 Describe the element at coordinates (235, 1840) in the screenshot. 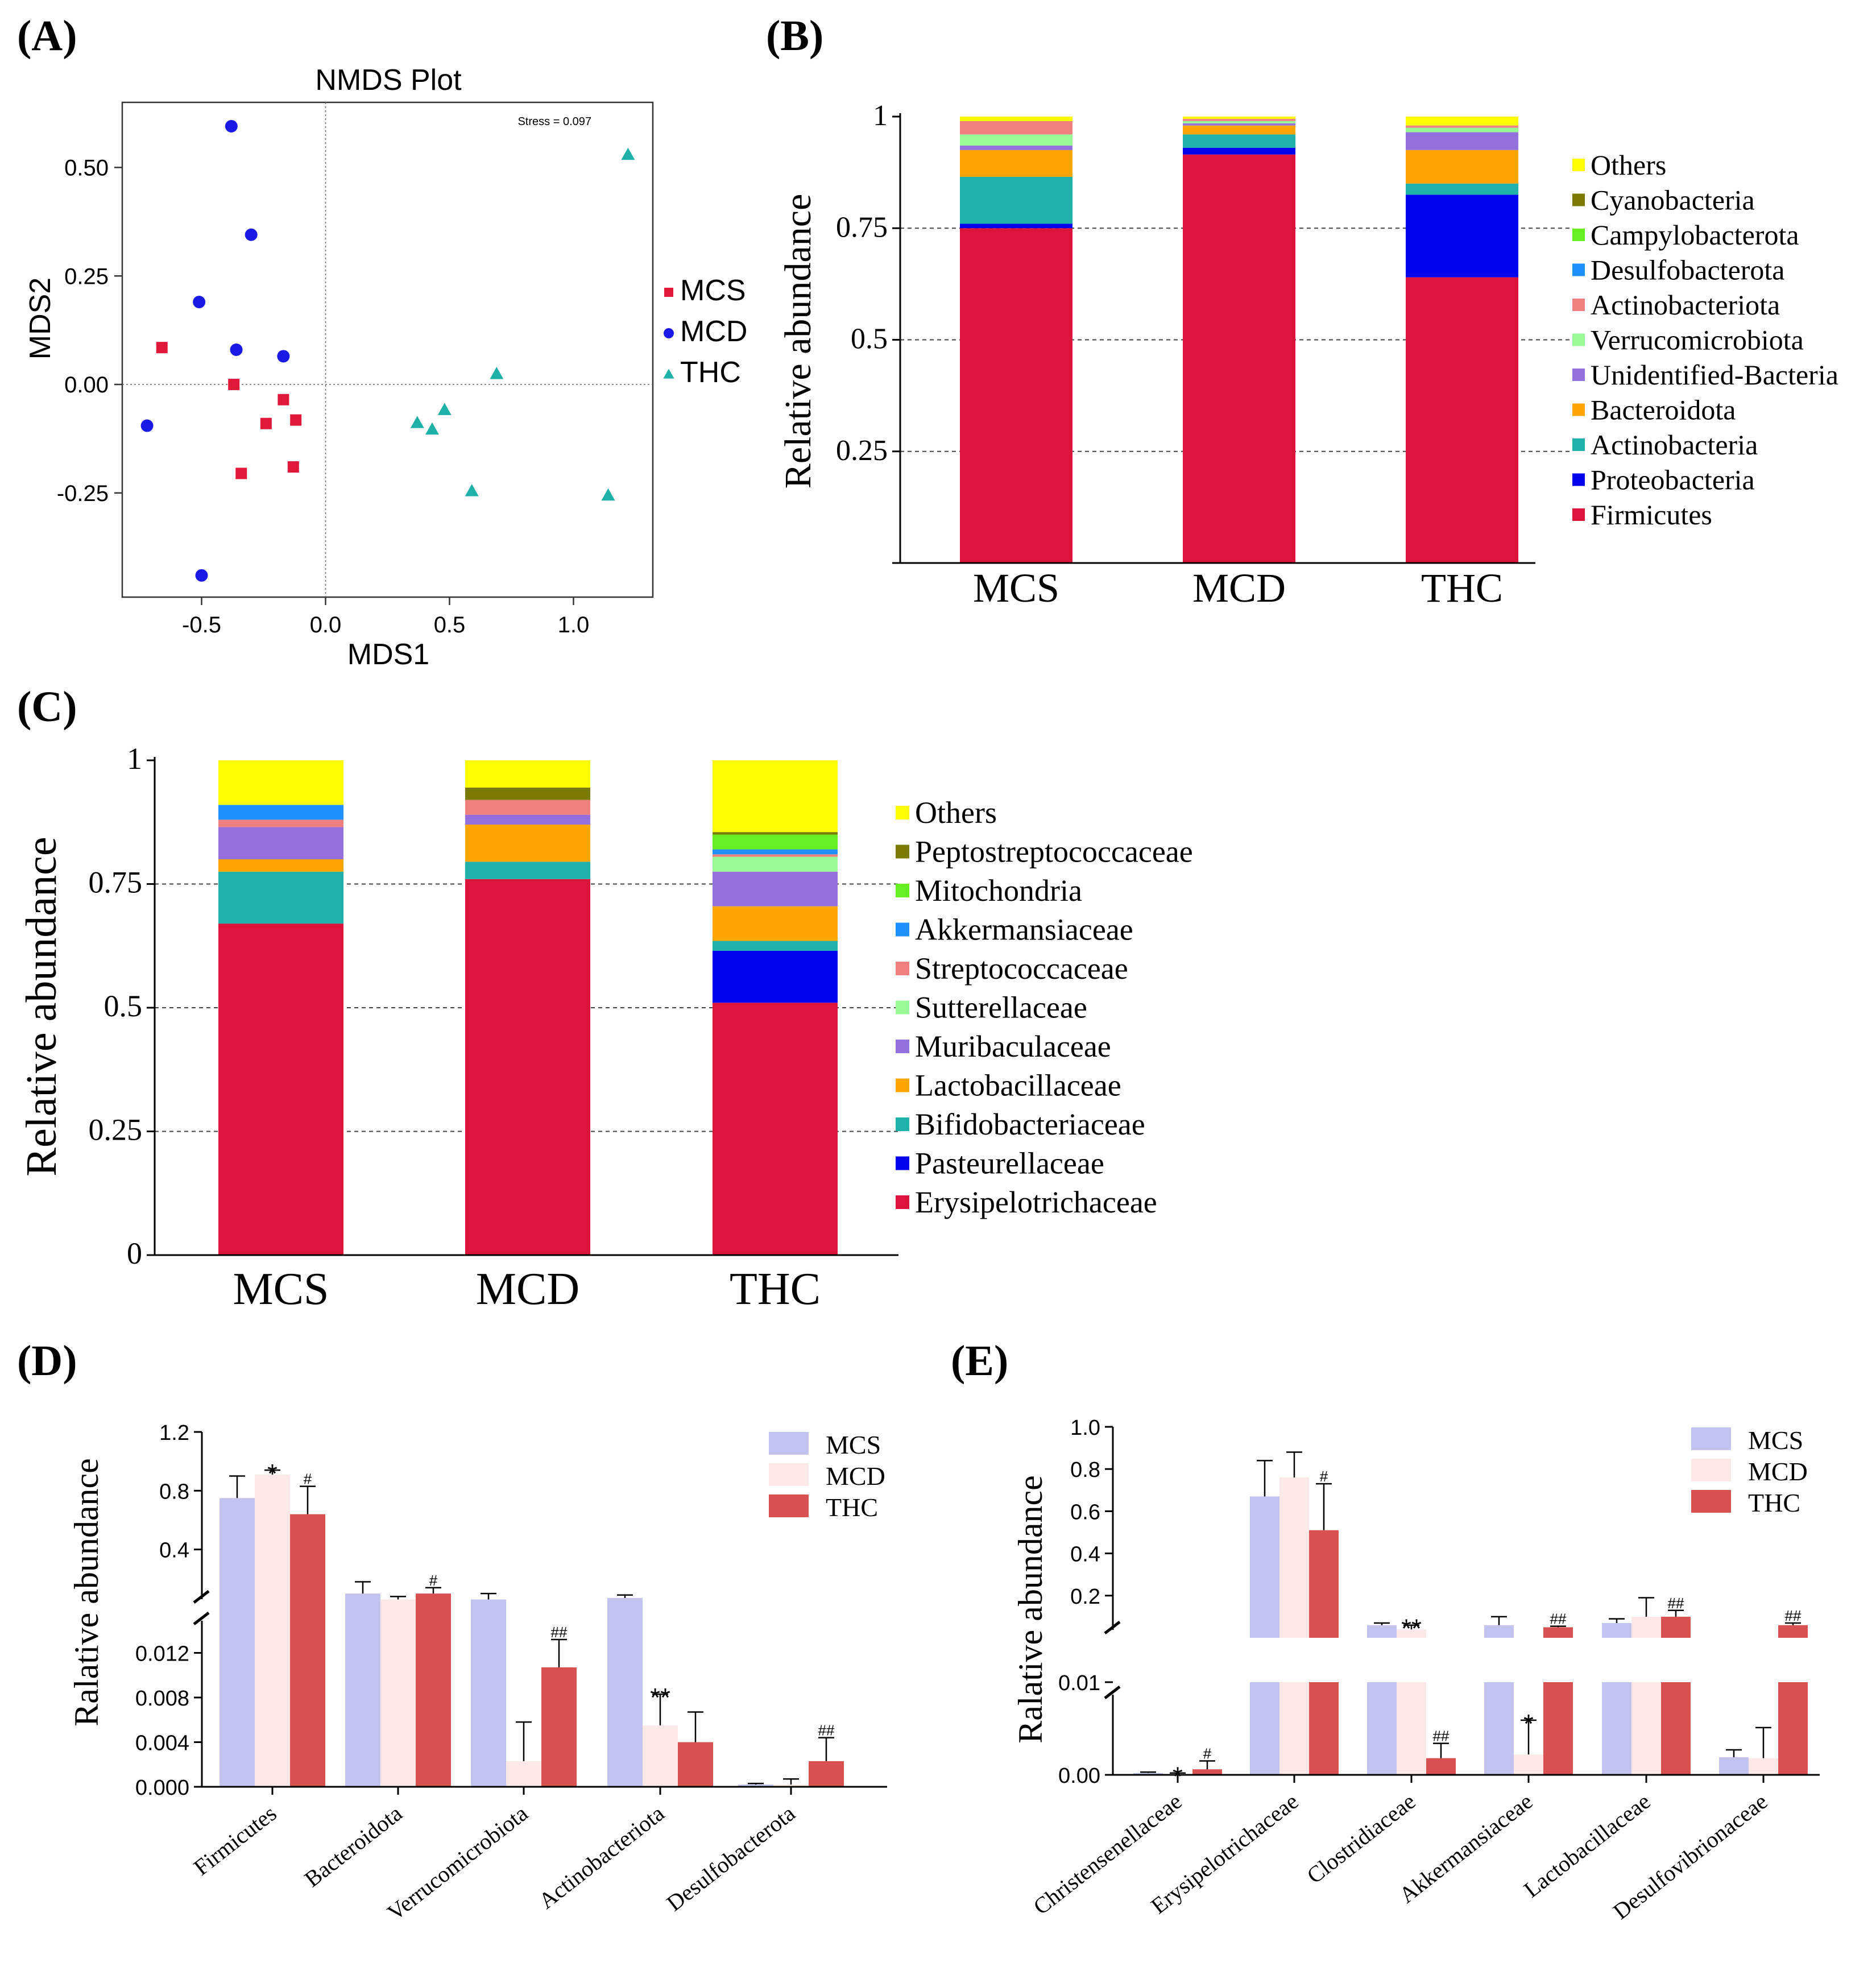

I see `x-category-label: Firmicutes` at that location.